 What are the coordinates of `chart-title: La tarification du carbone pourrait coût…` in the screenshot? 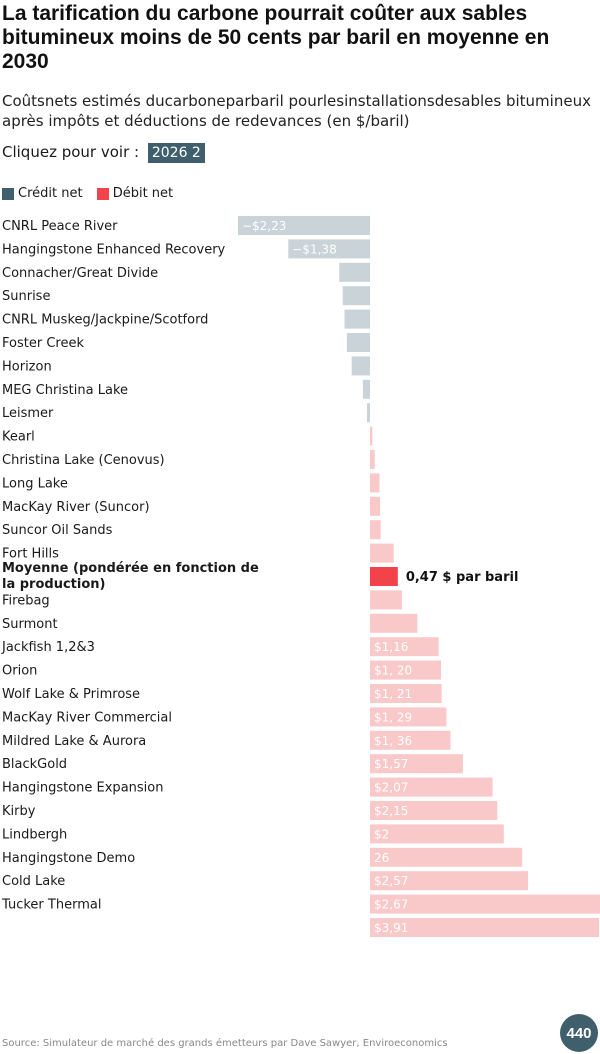 It's located at (276, 37).